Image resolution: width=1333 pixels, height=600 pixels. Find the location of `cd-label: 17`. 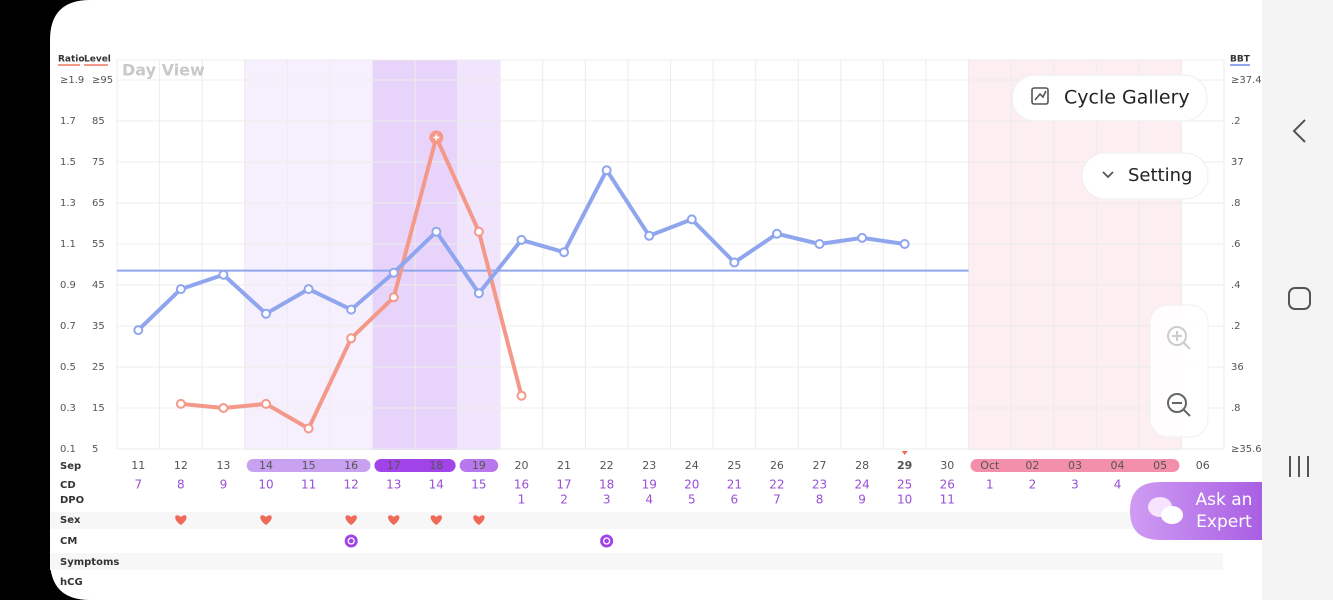

cd-label: 17 is located at coordinates (563, 485).